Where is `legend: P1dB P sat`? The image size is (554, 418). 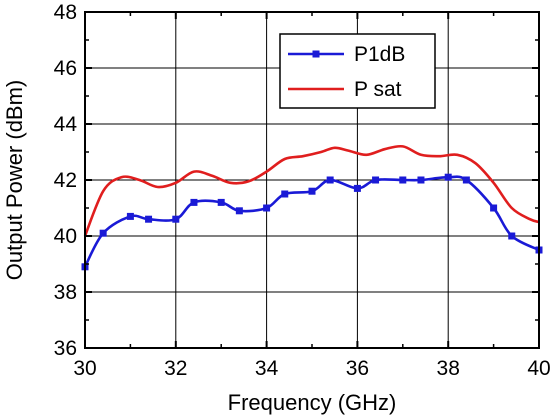
legend: P1dB P sat is located at coordinates (357, 71).